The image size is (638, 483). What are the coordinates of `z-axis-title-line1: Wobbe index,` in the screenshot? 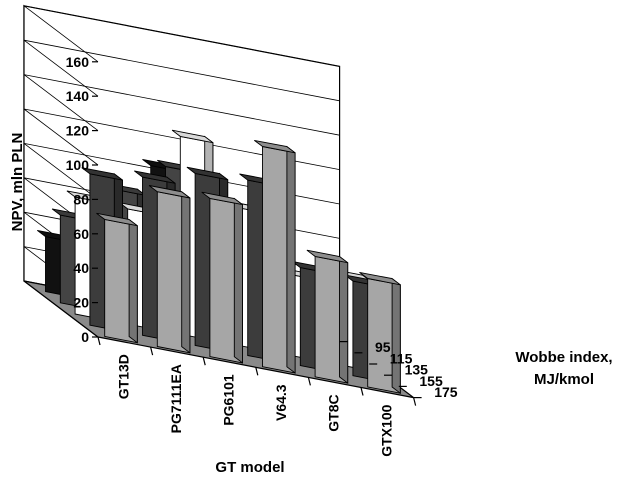 It's located at (563, 357).